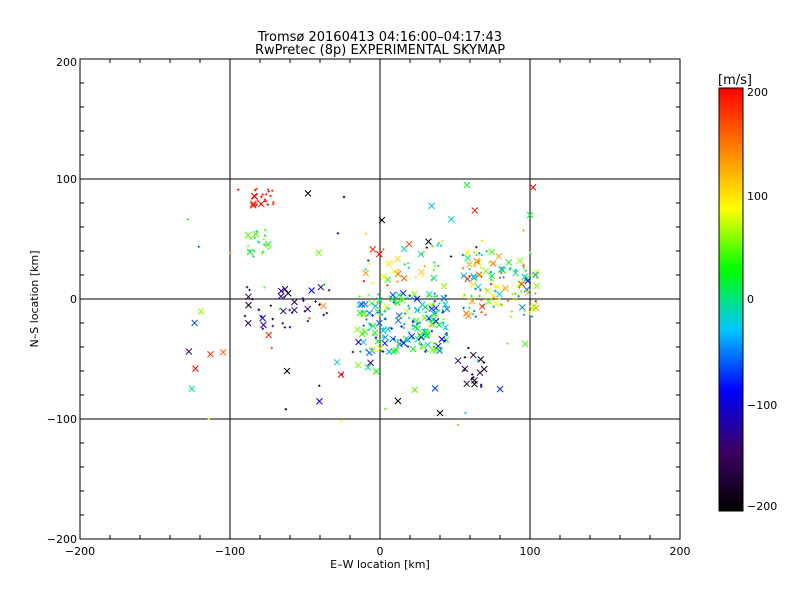  Describe the element at coordinates (735, 80) in the screenshot. I see `colorbar-title: [m/s]` at that location.